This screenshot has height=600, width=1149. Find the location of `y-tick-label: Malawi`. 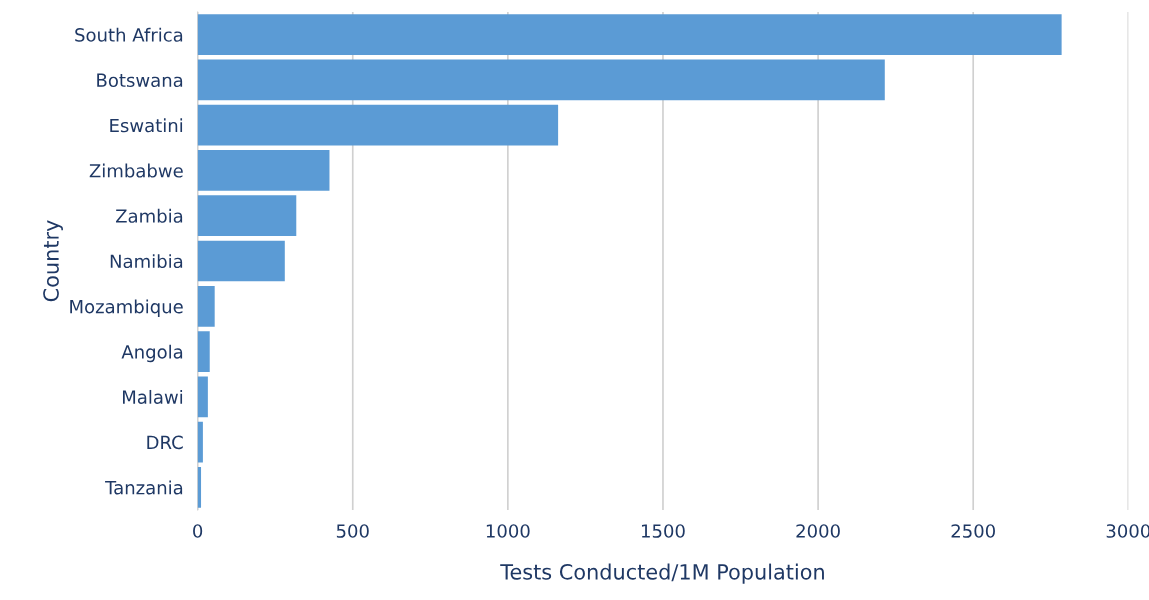

y-tick-label: Malawi is located at coordinates (153, 396).